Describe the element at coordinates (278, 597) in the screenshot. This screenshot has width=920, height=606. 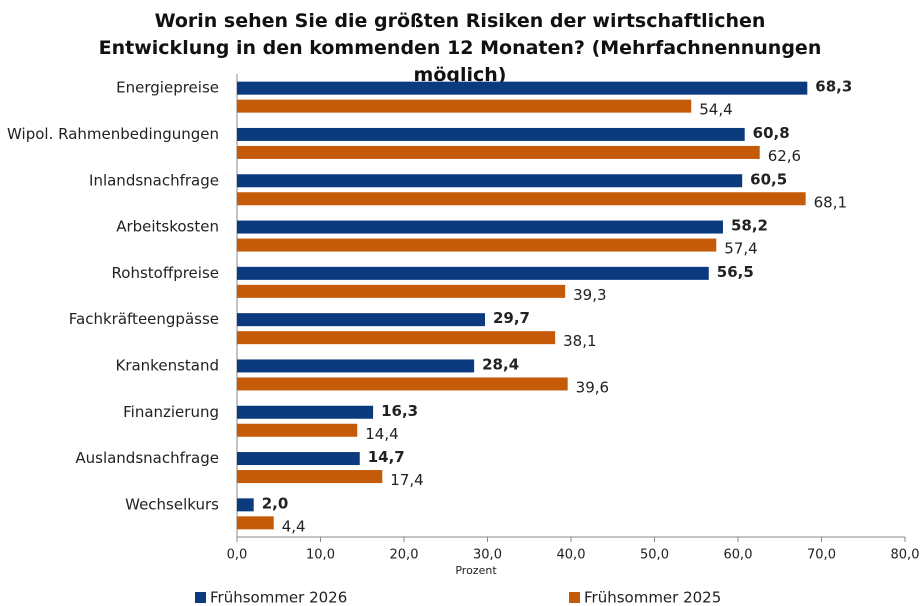
I see `legend-label: Frühsommer 2026` at that location.